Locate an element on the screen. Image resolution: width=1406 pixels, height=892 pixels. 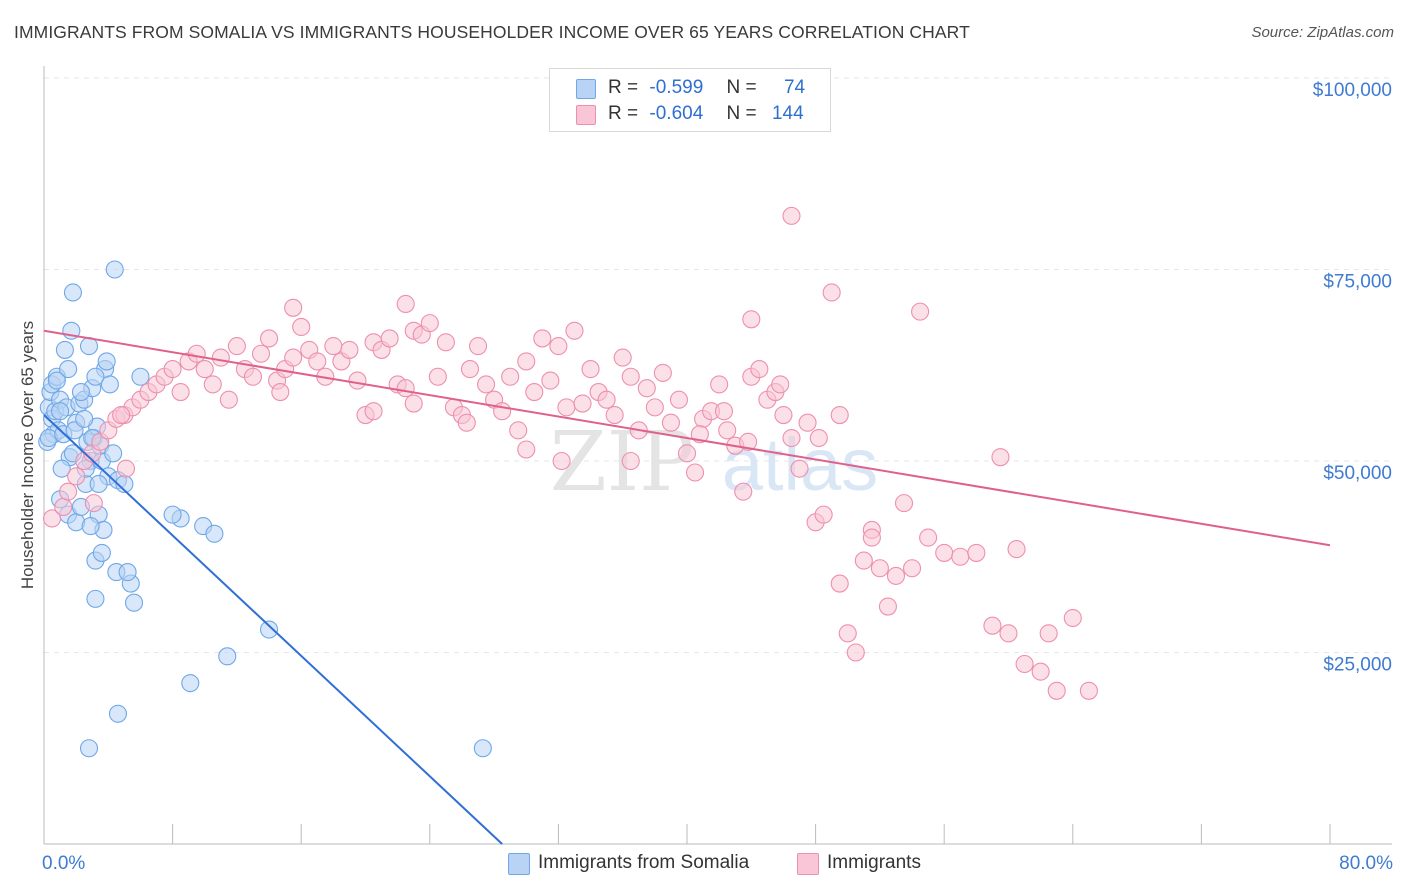
y-tick-label-2: $75,000 is located at coordinates (1357, 282).